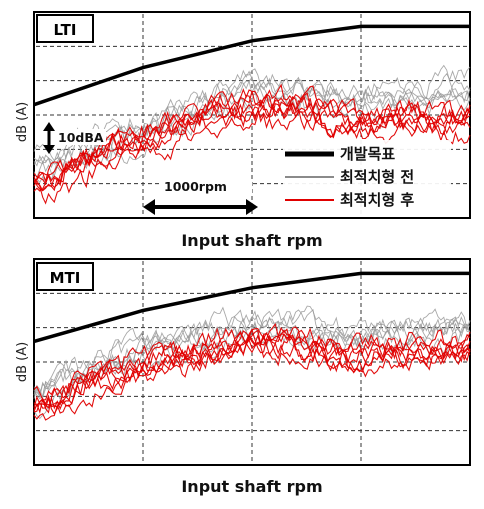 The image size is (484, 509). Describe the element at coordinates (367, 154) in the screenshot. I see `legend-label-target: 개발목표` at that location.